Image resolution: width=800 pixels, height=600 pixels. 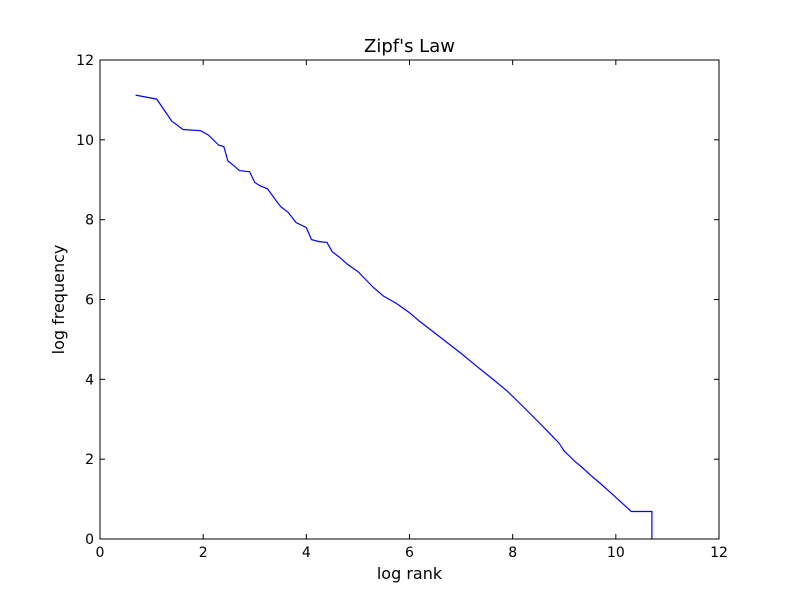 What do you see at coordinates (719, 553) in the screenshot?
I see `x-tick-label: 12` at bounding box center [719, 553].